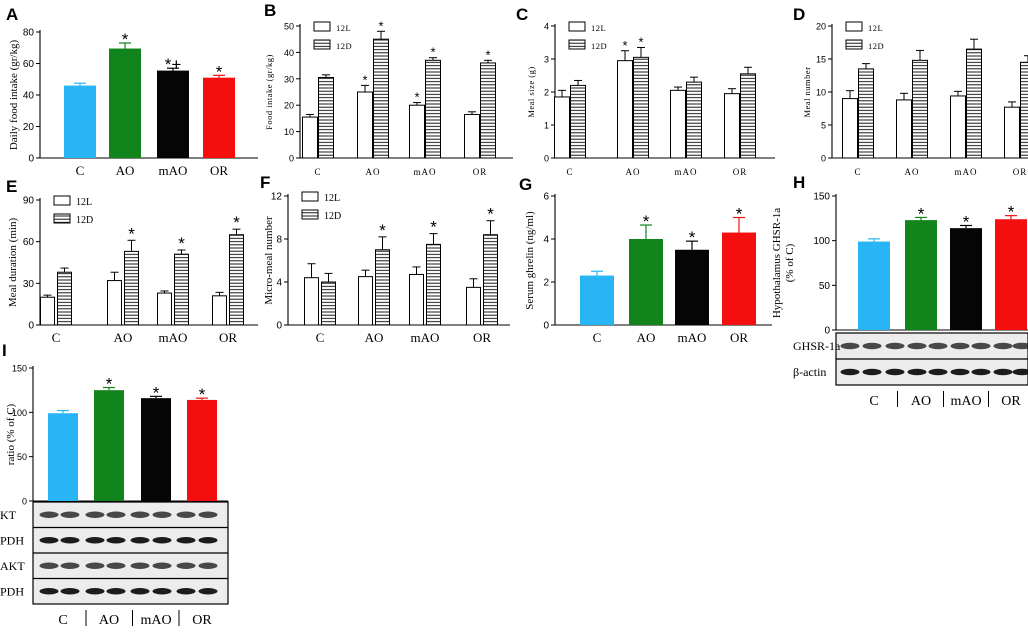 Image resolution: width=1028 pixels, height=632 pixels. I want to click on y-tick-label: 40, so click(29, 96).